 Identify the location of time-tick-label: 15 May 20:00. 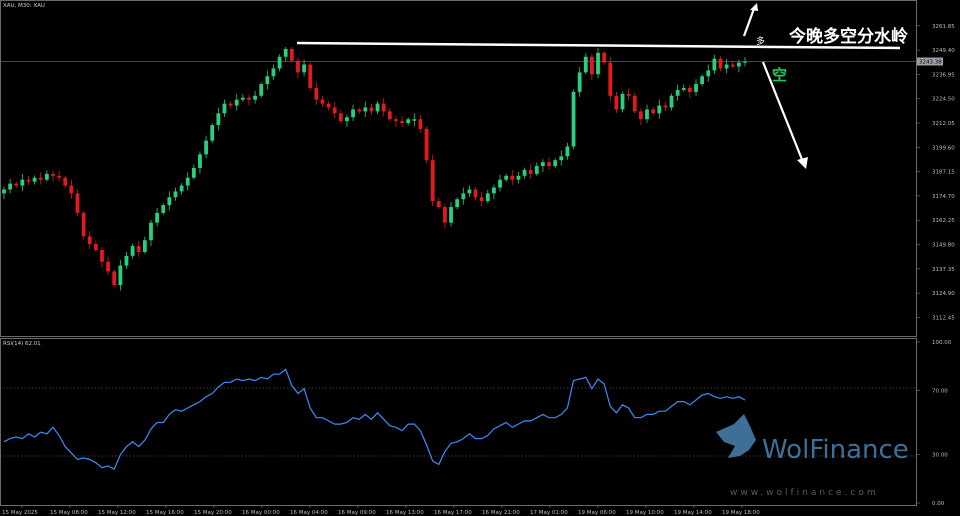
(213, 513).